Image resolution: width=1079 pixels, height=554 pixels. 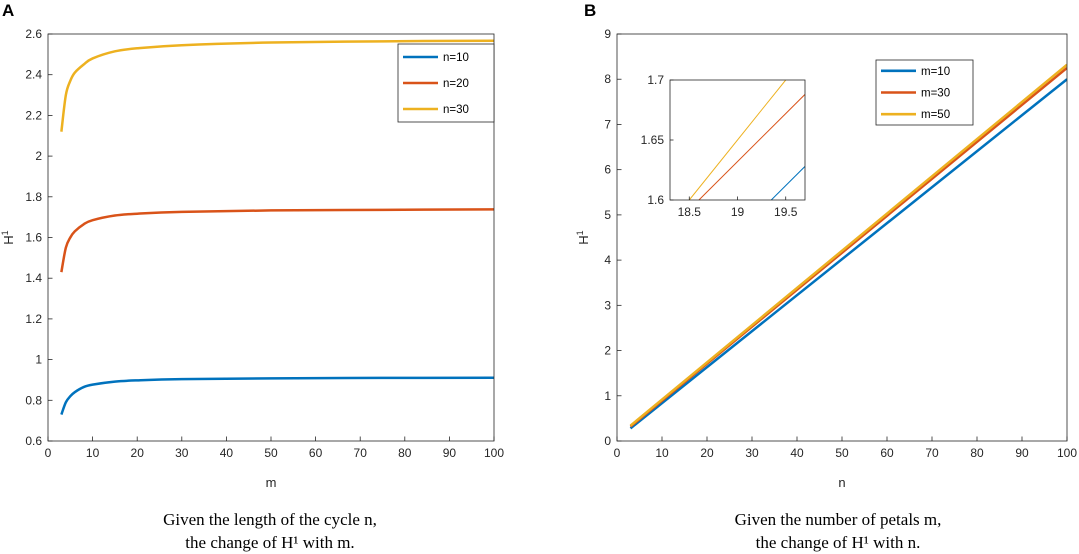 I want to click on panel-a-label: A, so click(x=8, y=10).